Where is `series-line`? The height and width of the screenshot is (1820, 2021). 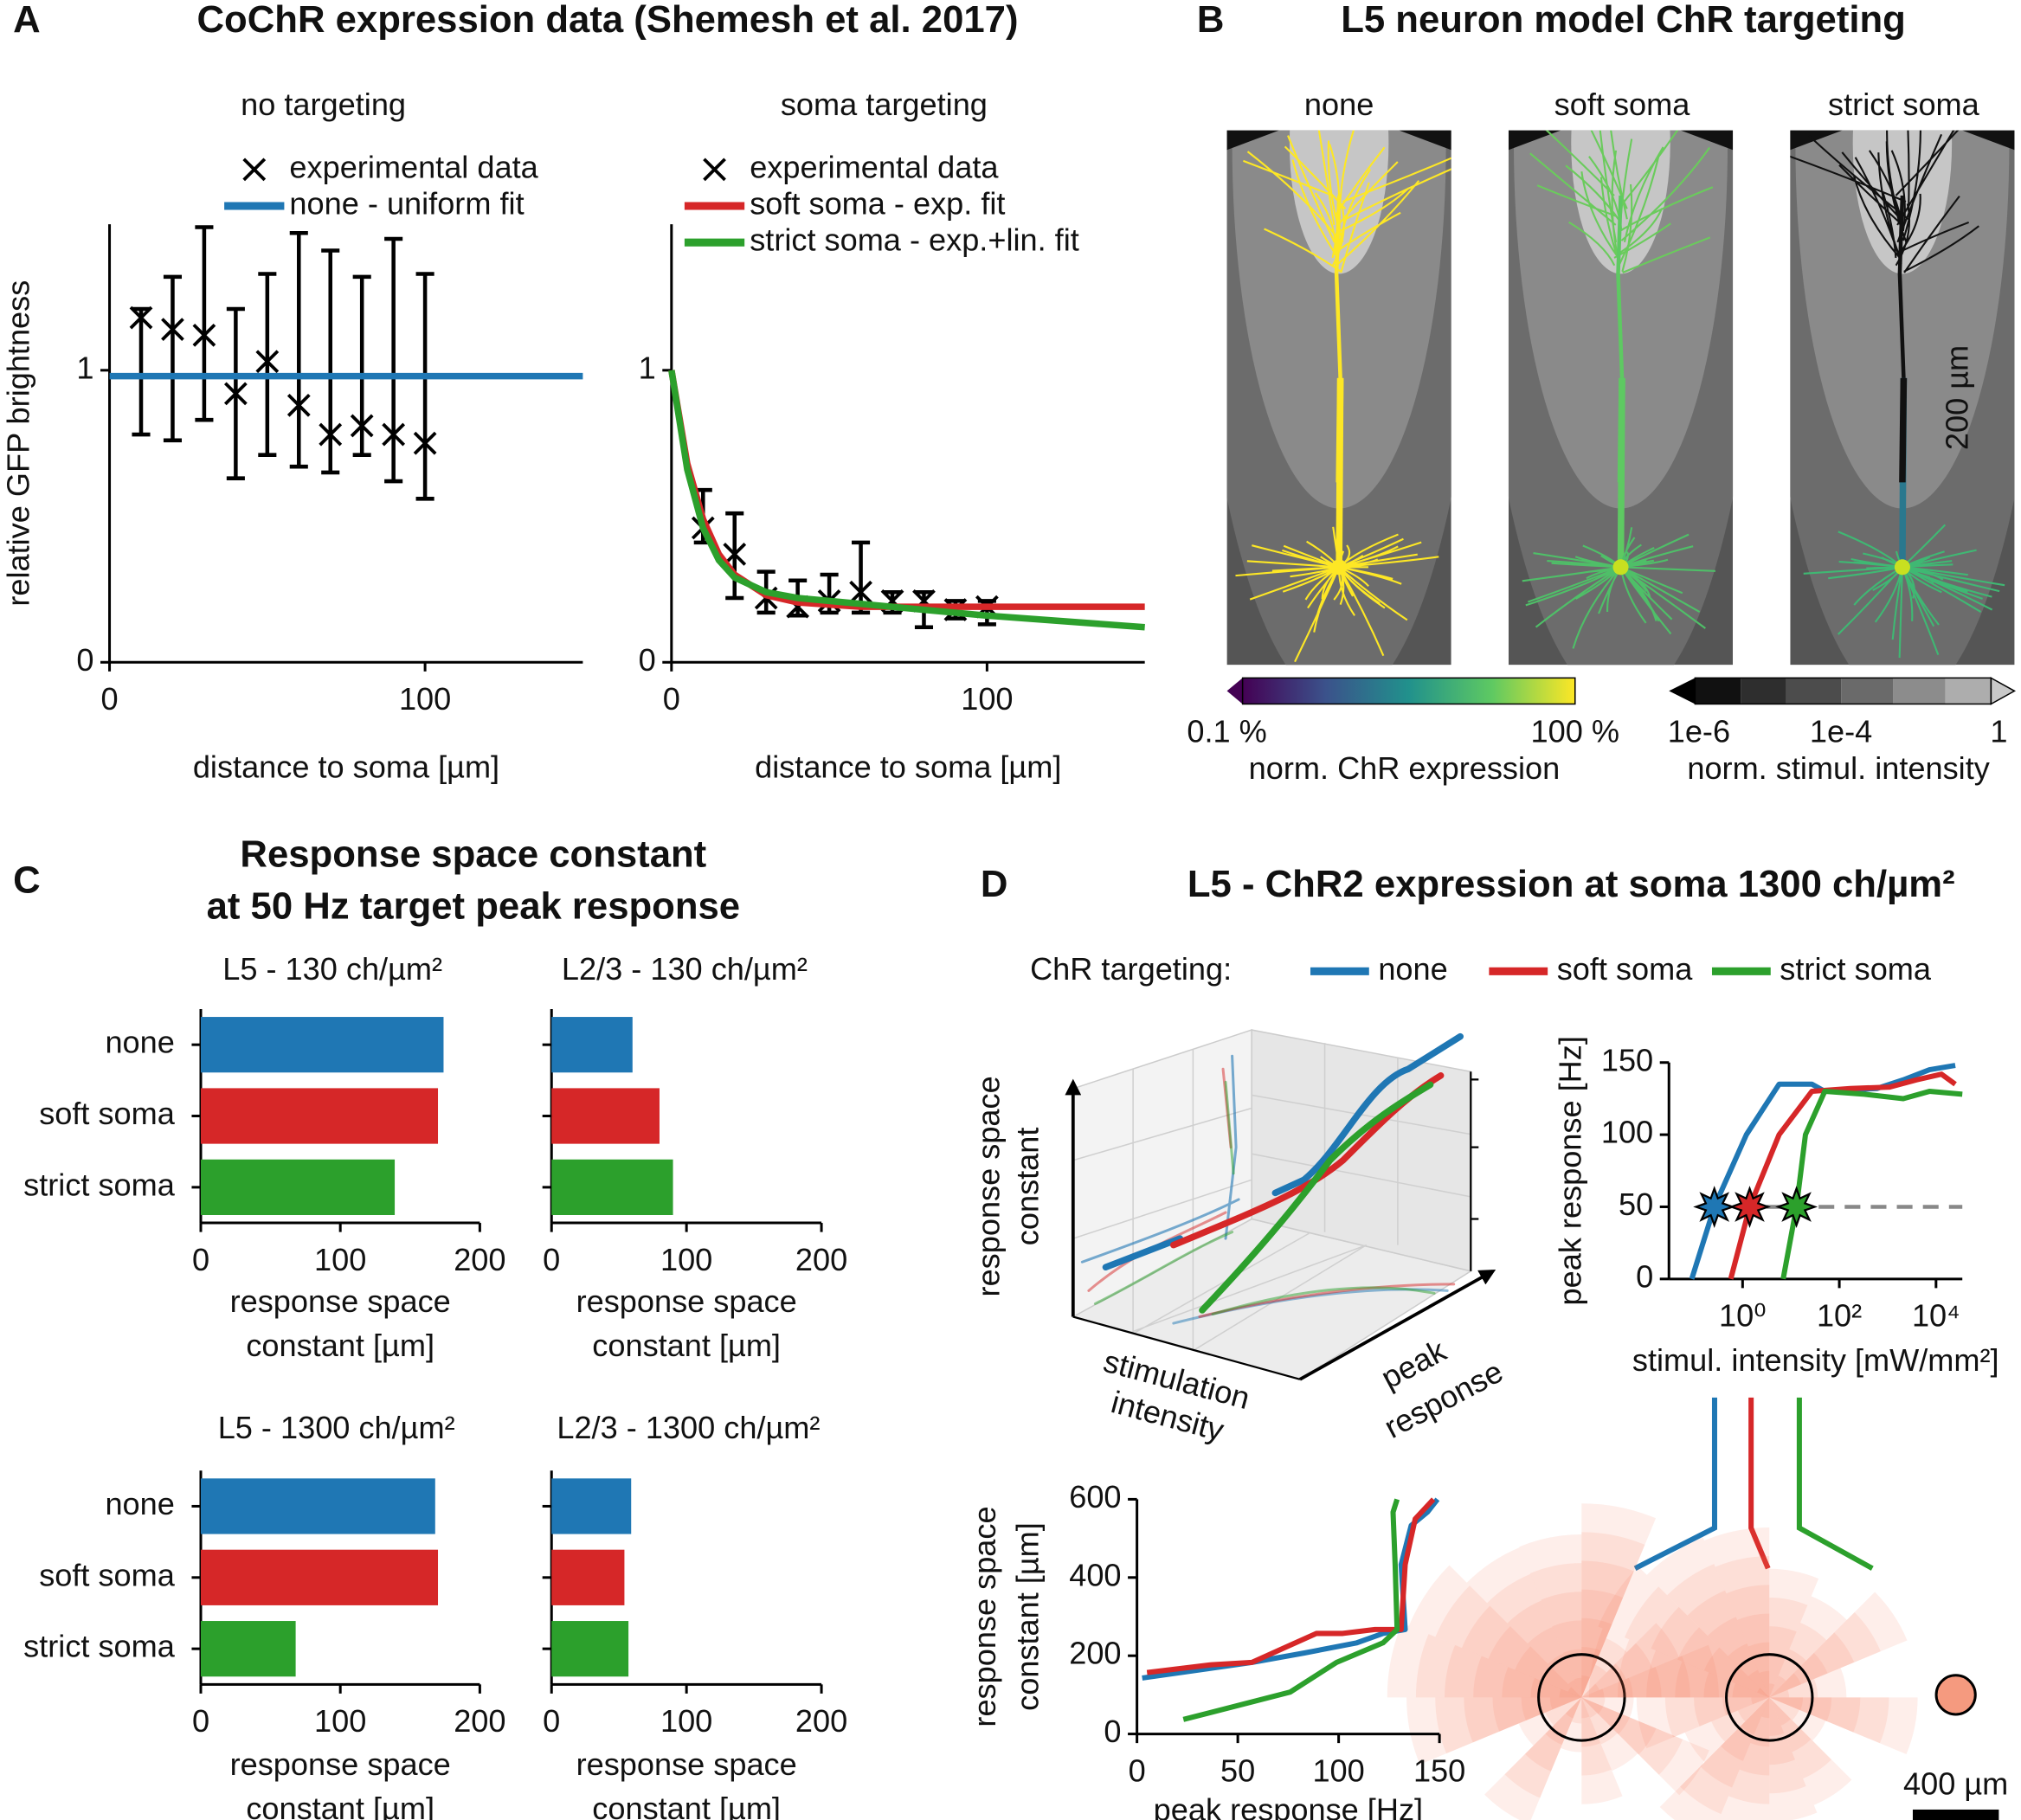
series-line is located at coordinates (1822, 1171).